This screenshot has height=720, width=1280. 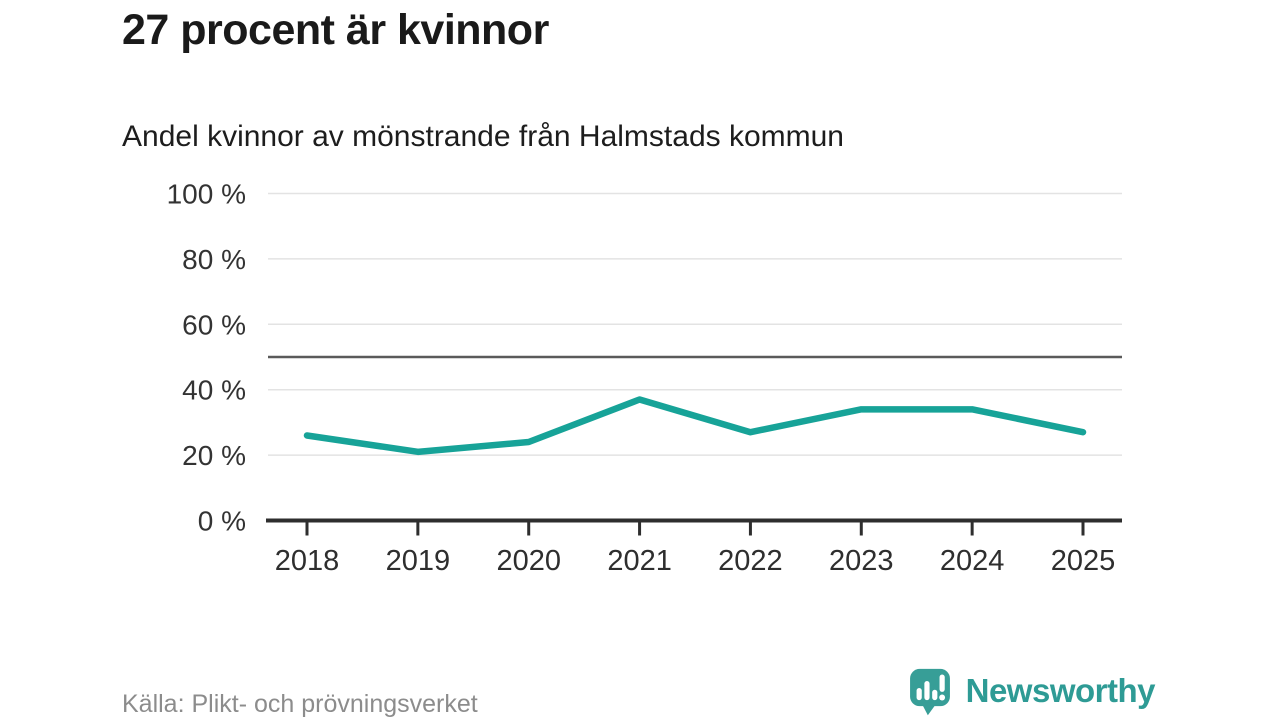 I want to click on svg-text: 0 %, so click(x=222, y=521).